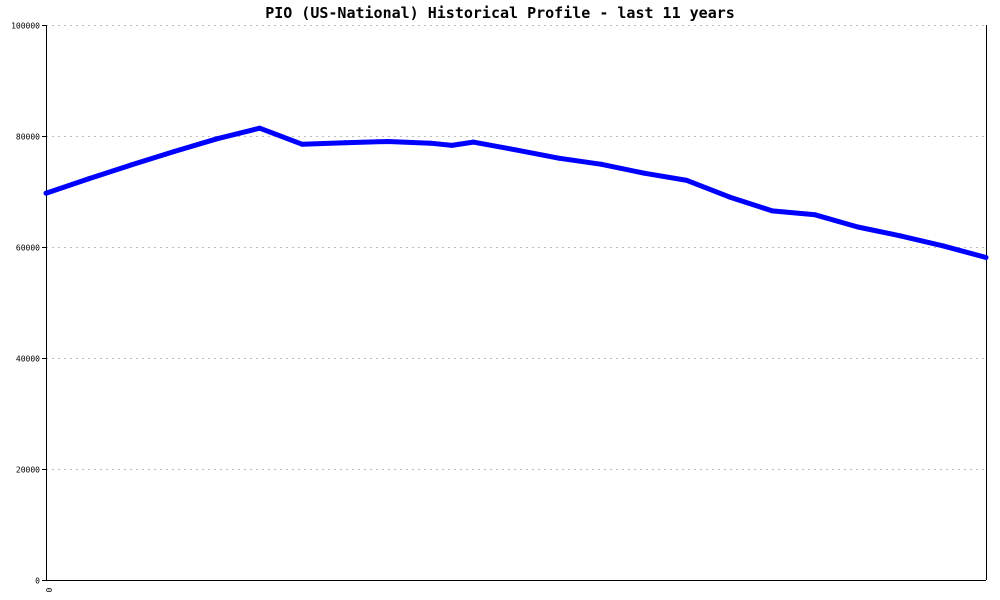 The width and height of the screenshot is (1000, 600). I want to click on y-tick-label: 40000, so click(28, 359).